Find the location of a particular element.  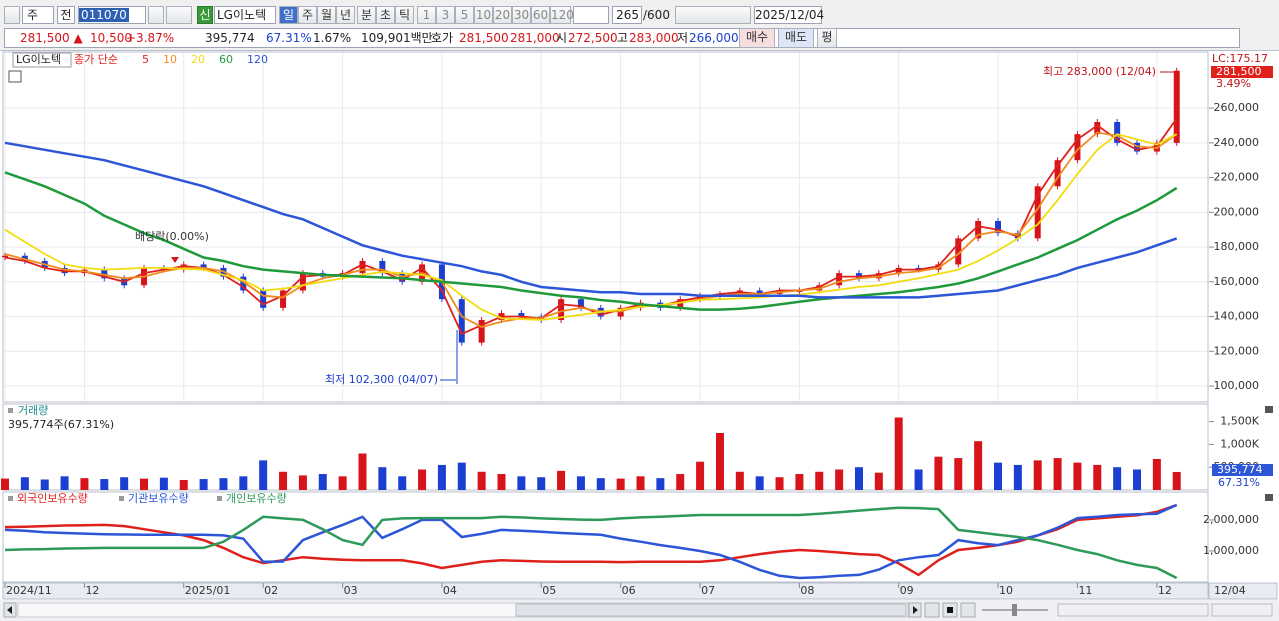

table-icon is located at coordinates (15, 76).